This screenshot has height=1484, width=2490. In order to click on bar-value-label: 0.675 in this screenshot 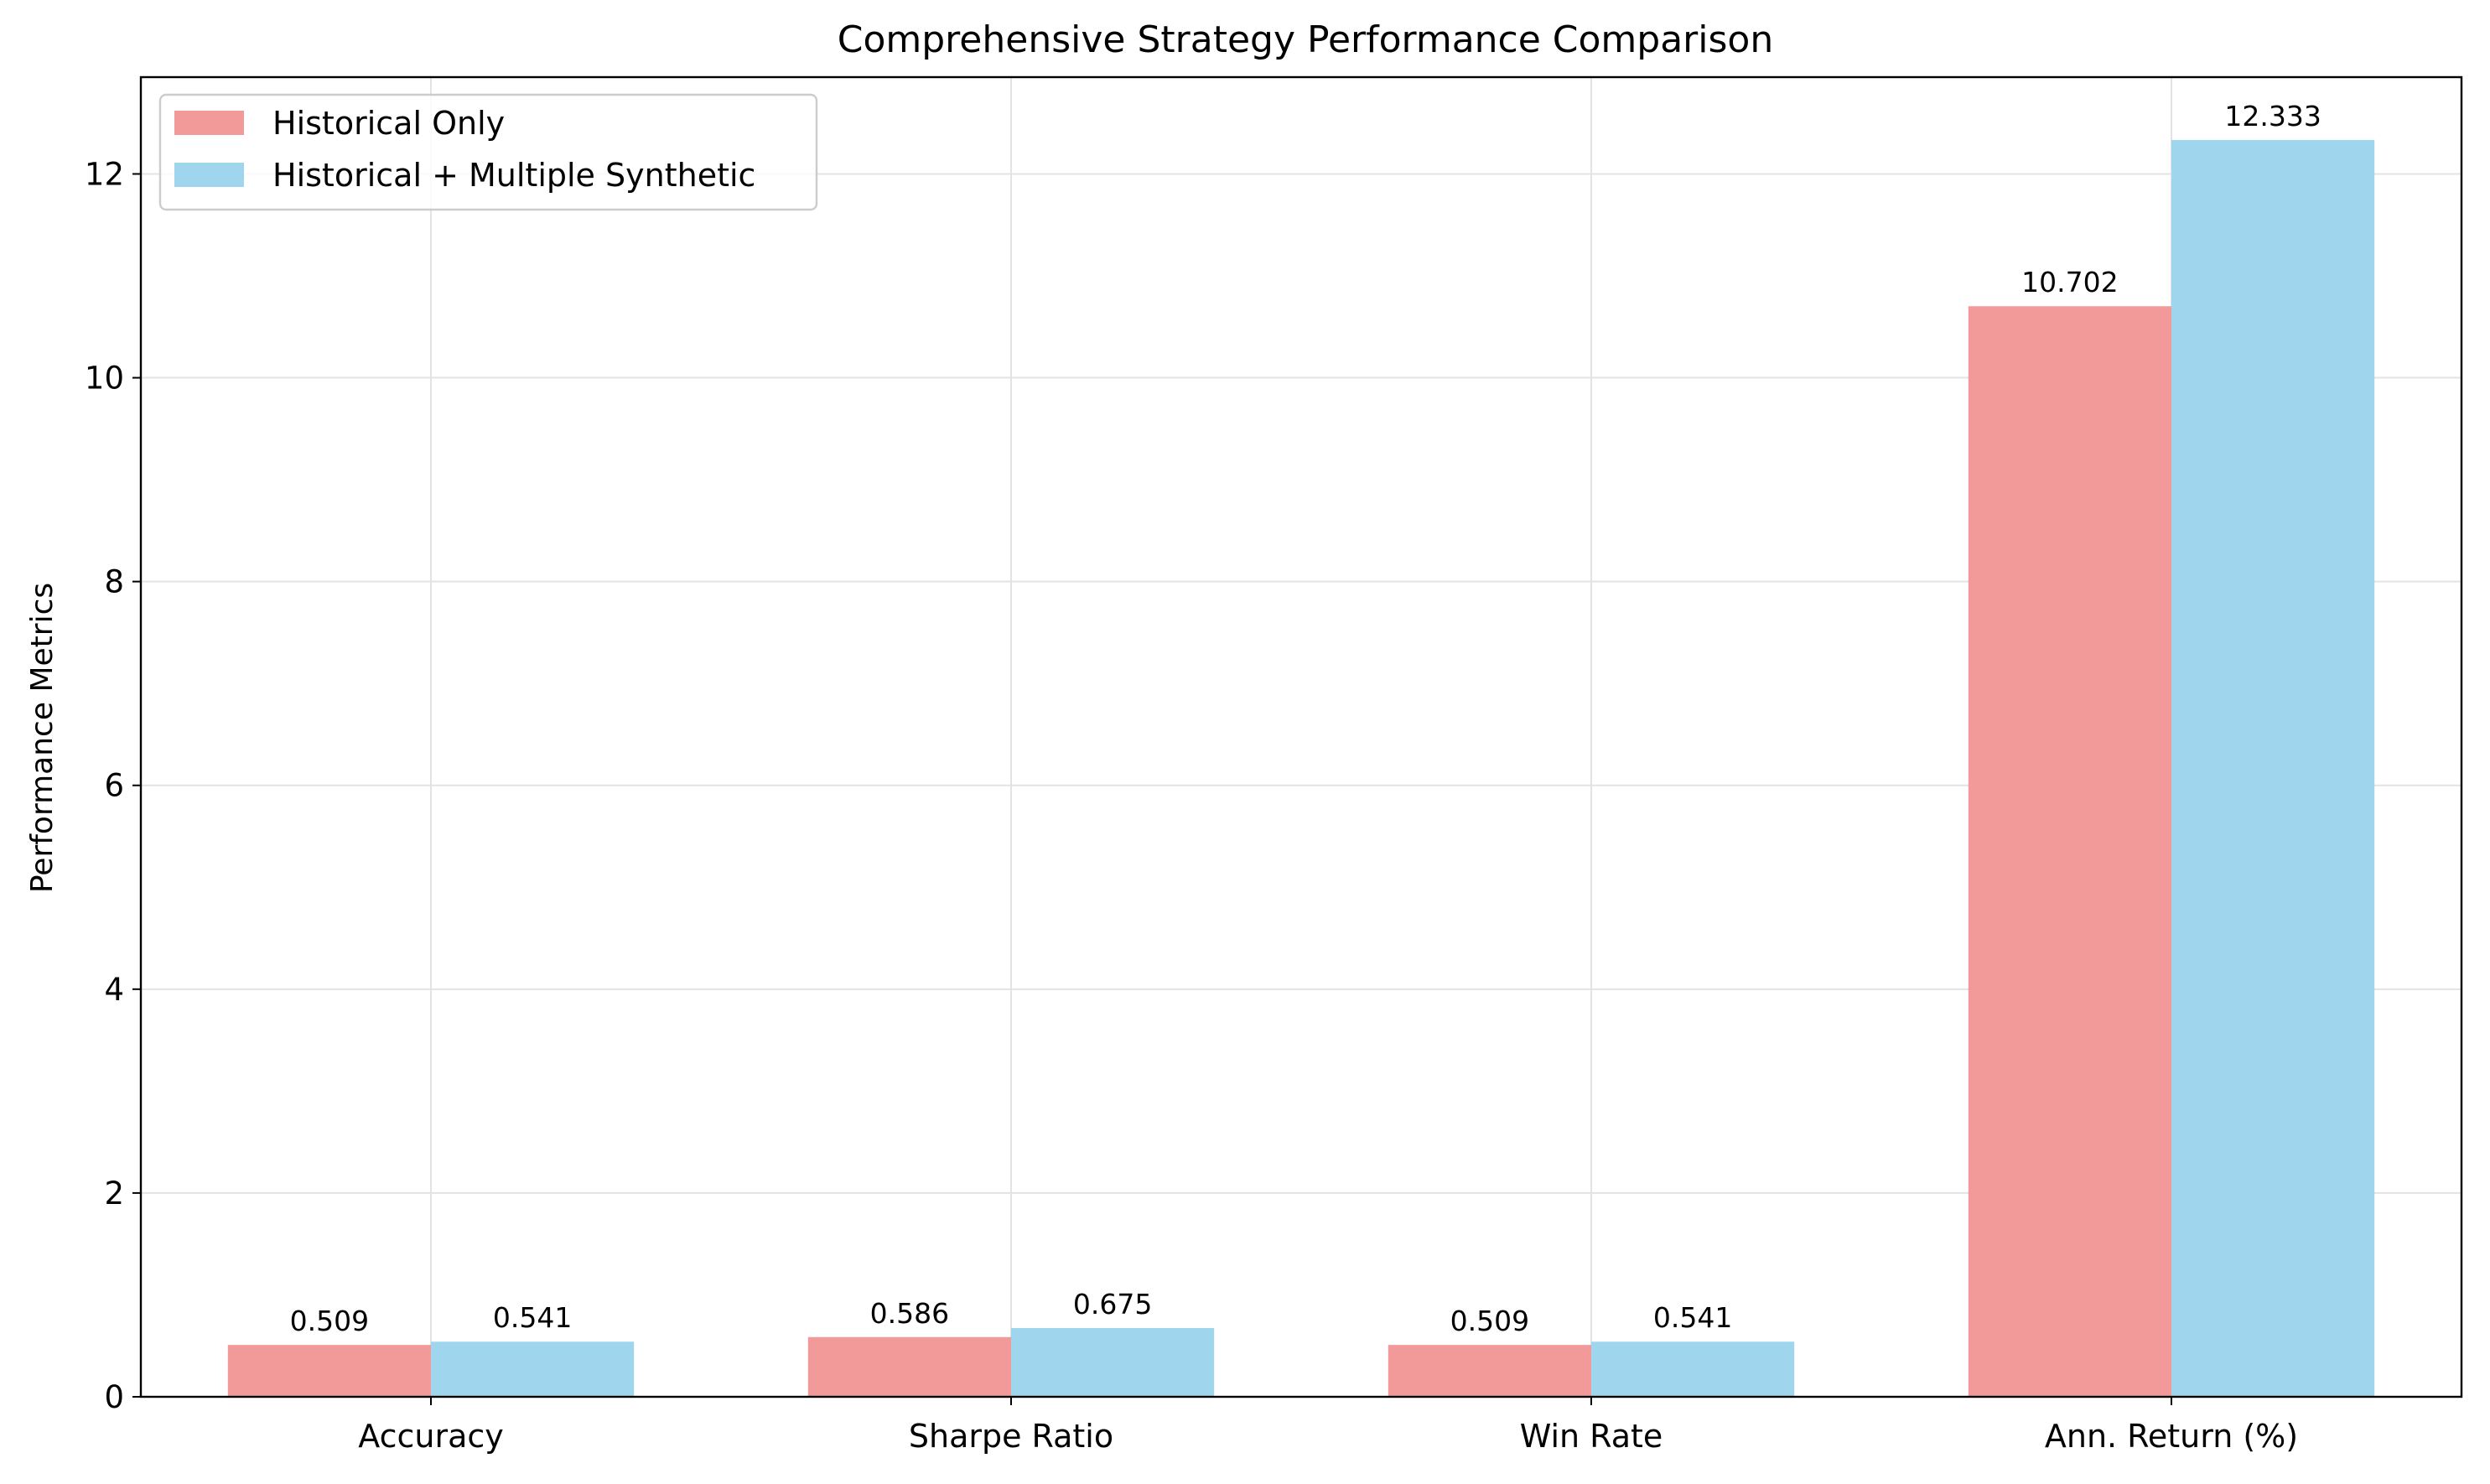, I will do `click(1112, 1304)`.